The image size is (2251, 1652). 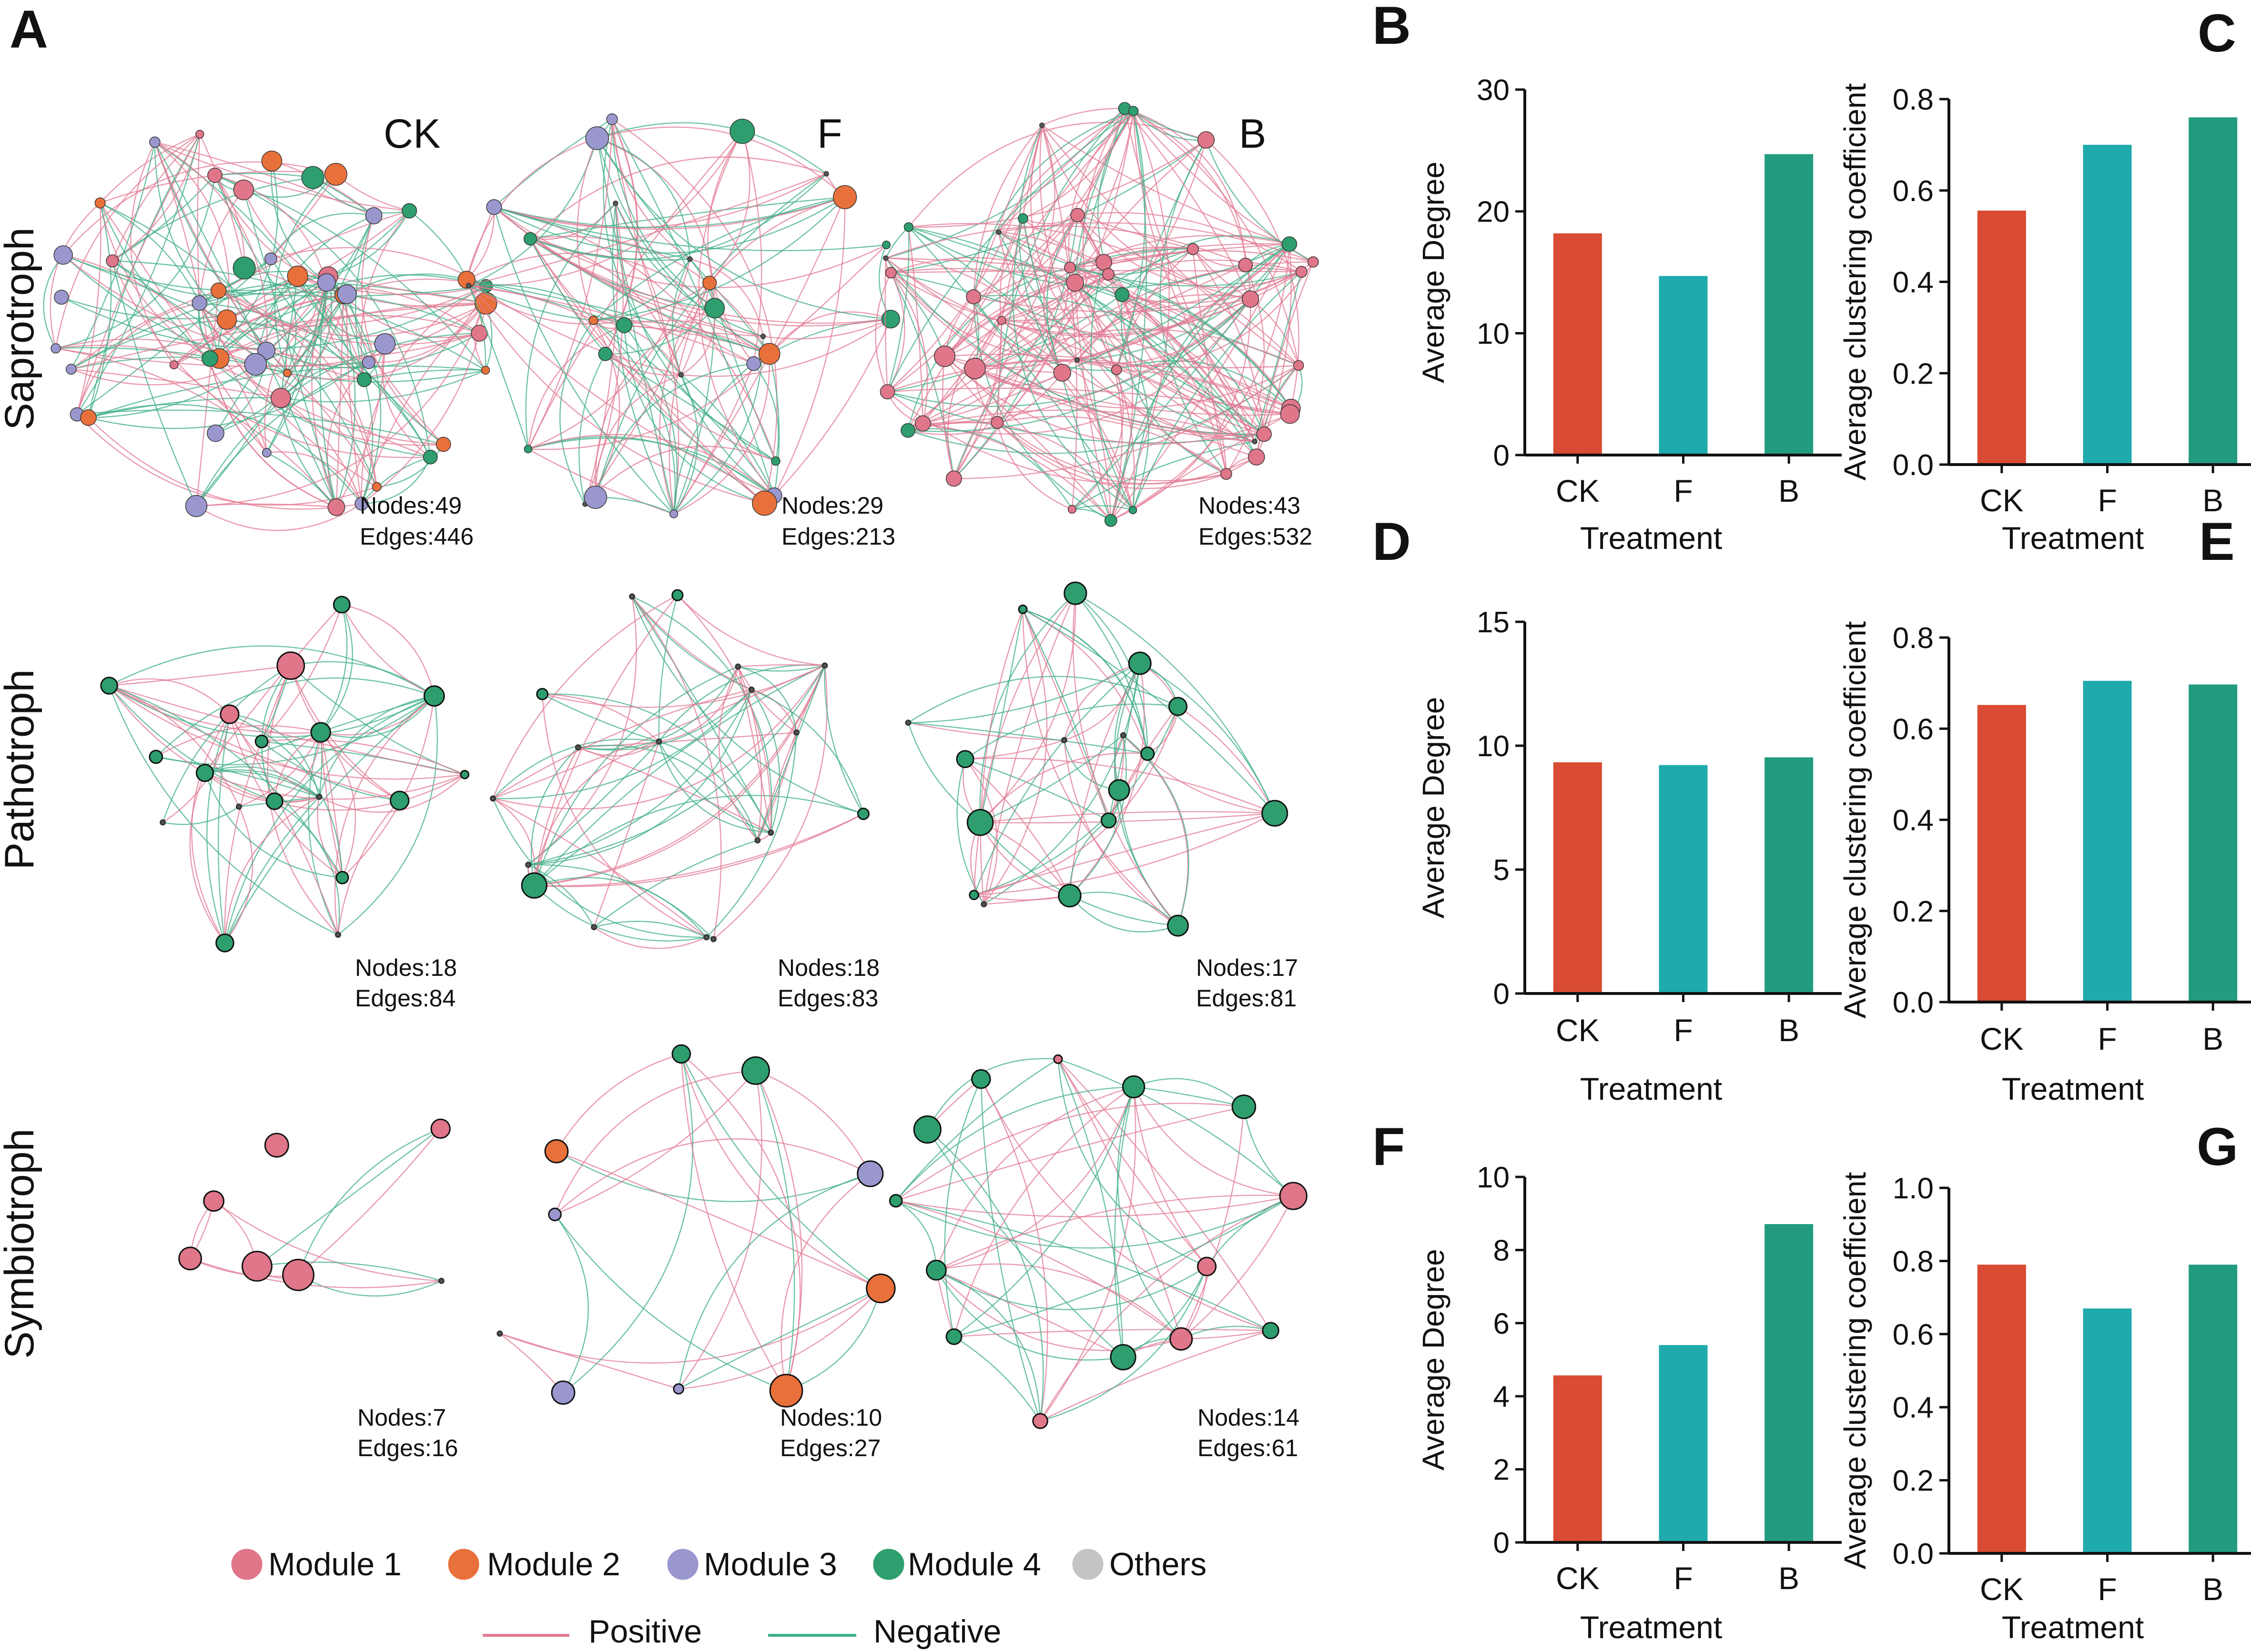 What do you see at coordinates (831, 1417) in the screenshot?
I see `stat-nodes-symbiotroph-f: Nodes:10` at bounding box center [831, 1417].